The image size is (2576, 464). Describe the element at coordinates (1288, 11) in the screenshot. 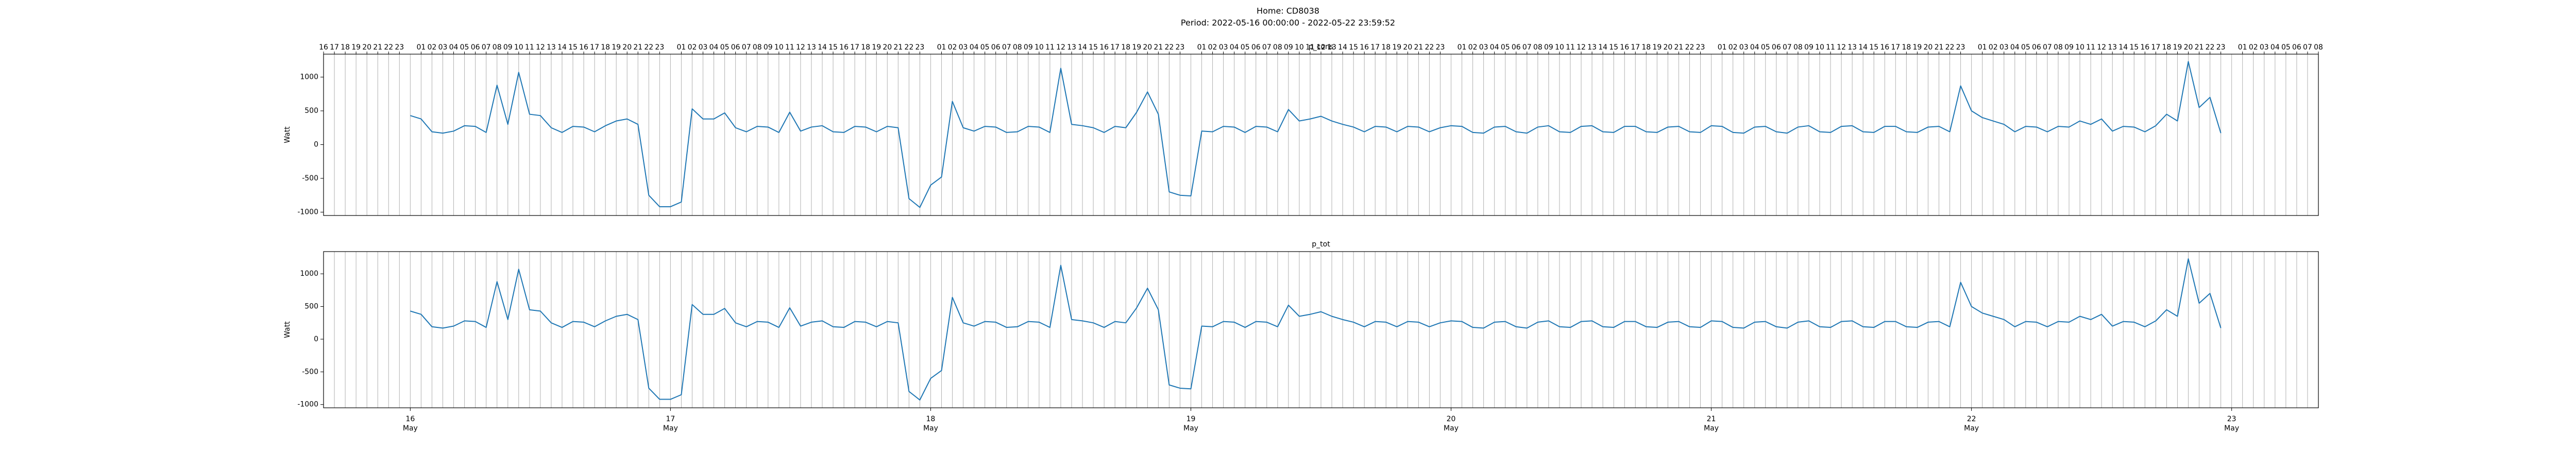

I see `figure-title: Home: CD8038` at that location.